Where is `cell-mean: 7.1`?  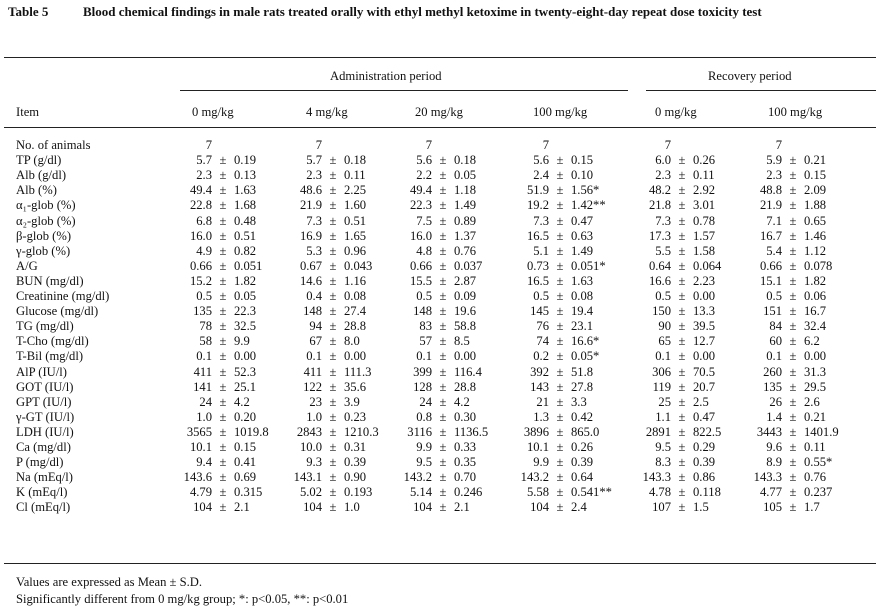 cell-mean: 7.1 is located at coordinates (774, 220).